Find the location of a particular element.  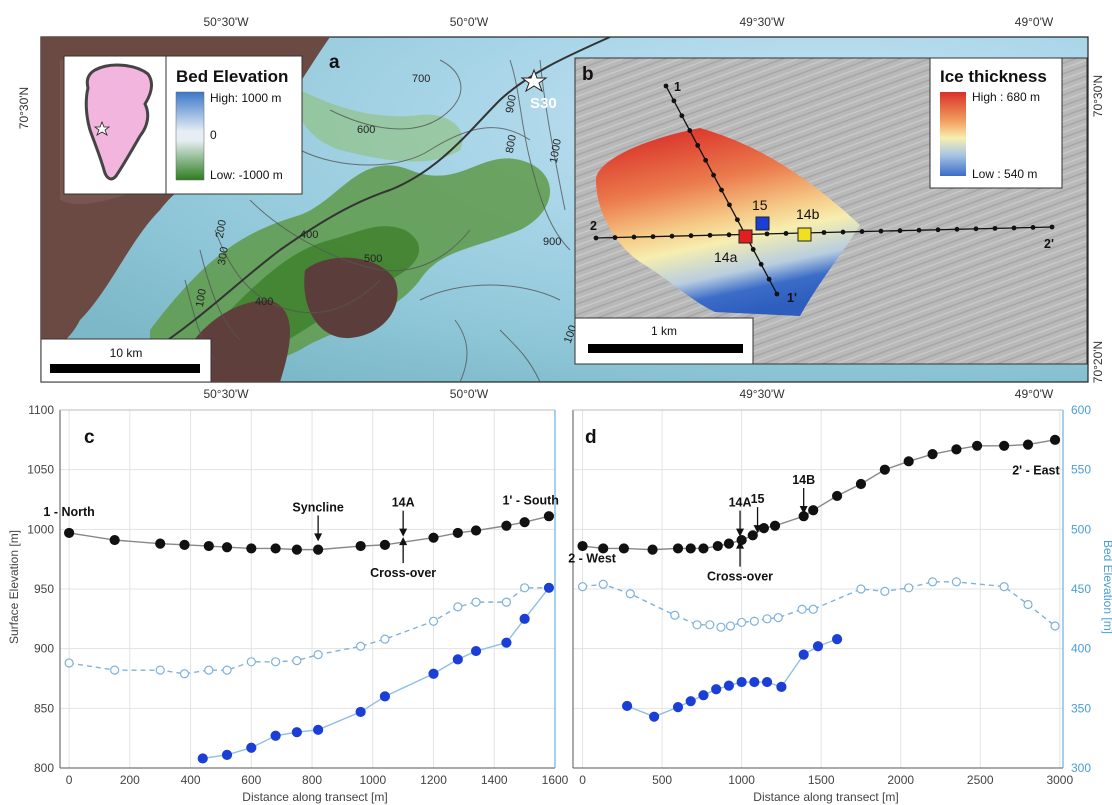

legend-high: High : 680 m is located at coordinates (1006, 97).